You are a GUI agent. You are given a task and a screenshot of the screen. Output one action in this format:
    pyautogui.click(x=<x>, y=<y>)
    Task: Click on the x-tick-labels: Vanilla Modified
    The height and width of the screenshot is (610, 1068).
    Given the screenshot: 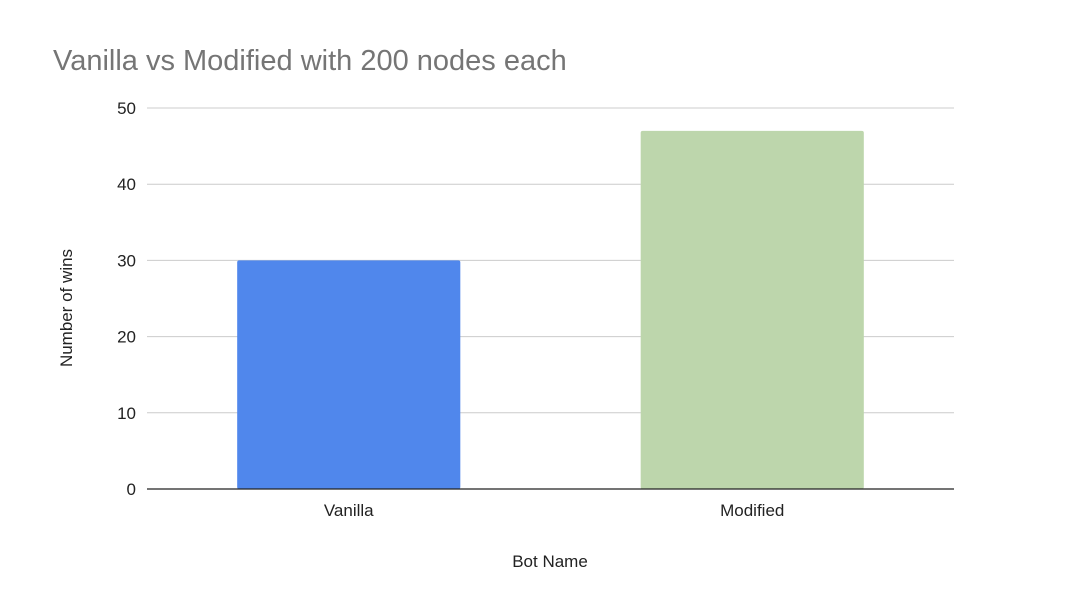 What is the action you would take?
    pyautogui.click(x=554, y=510)
    